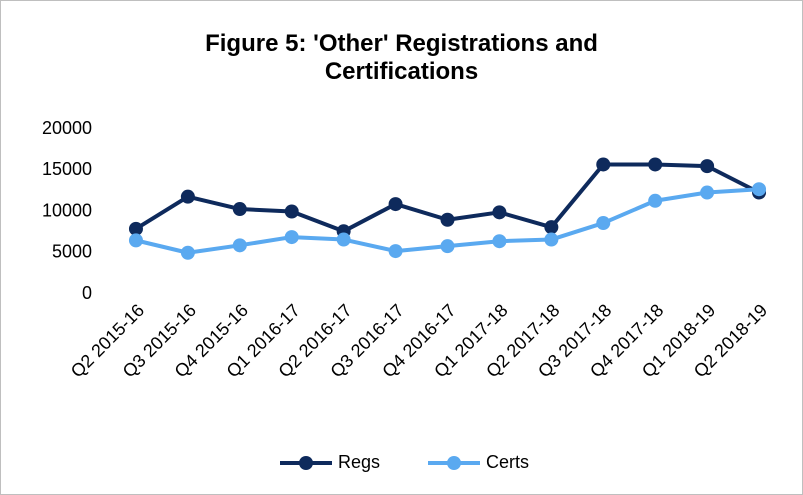 The image size is (803, 495). Describe the element at coordinates (67, 169) in the screenshot. I see `y-tick-label: 15000` at that location.